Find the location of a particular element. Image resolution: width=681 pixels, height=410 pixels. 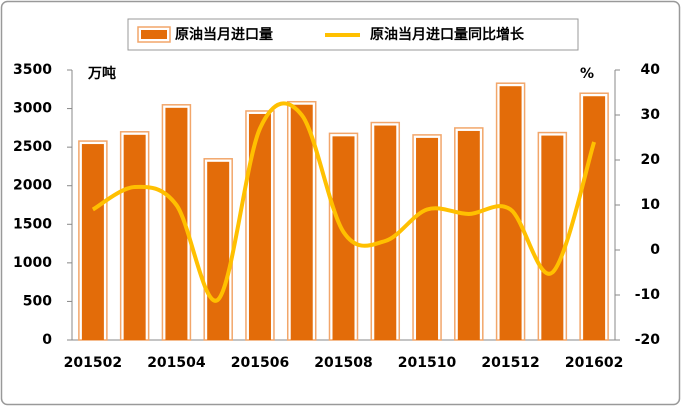

legend-label: 原油当月进口量 is located at coordinates (224, 34).